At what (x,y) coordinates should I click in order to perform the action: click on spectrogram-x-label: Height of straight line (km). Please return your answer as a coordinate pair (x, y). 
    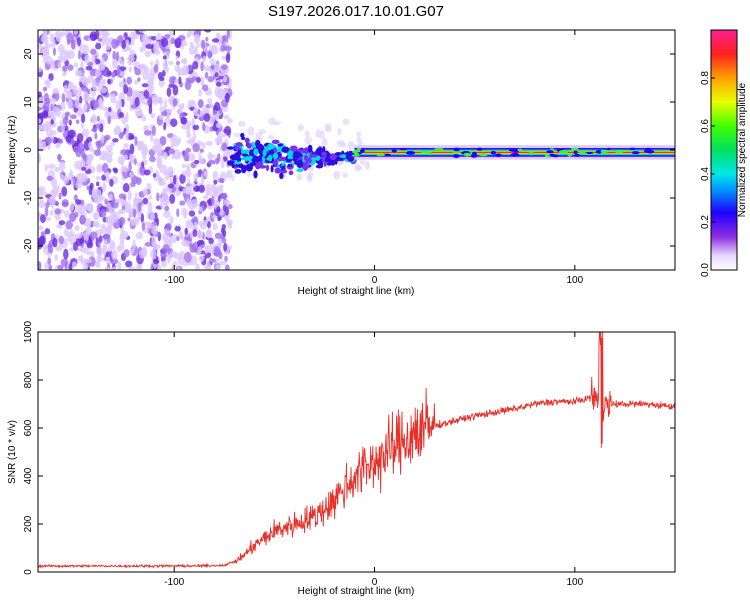
    Looking at the image, I should click on (356, 291).